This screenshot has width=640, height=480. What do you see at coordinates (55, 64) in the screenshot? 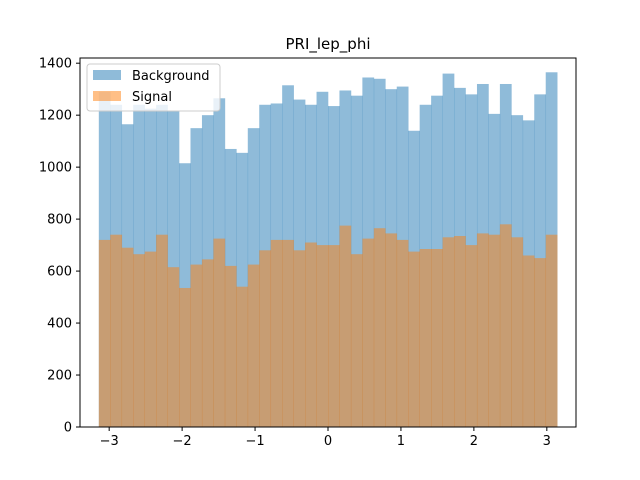
I see `y-tick-label: 1400` at bounding box center [55, 64].